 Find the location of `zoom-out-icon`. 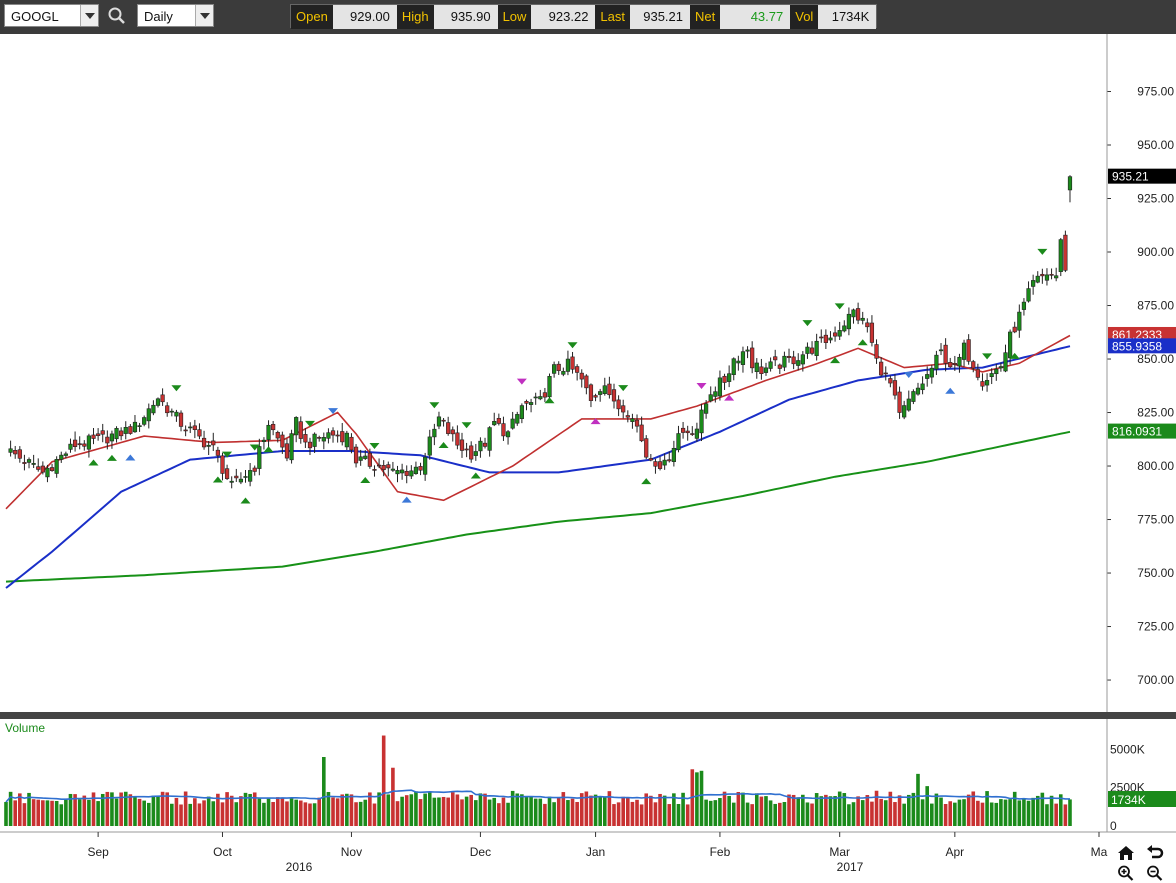

zoom-out-icon is located at coordinates (1155, 873).